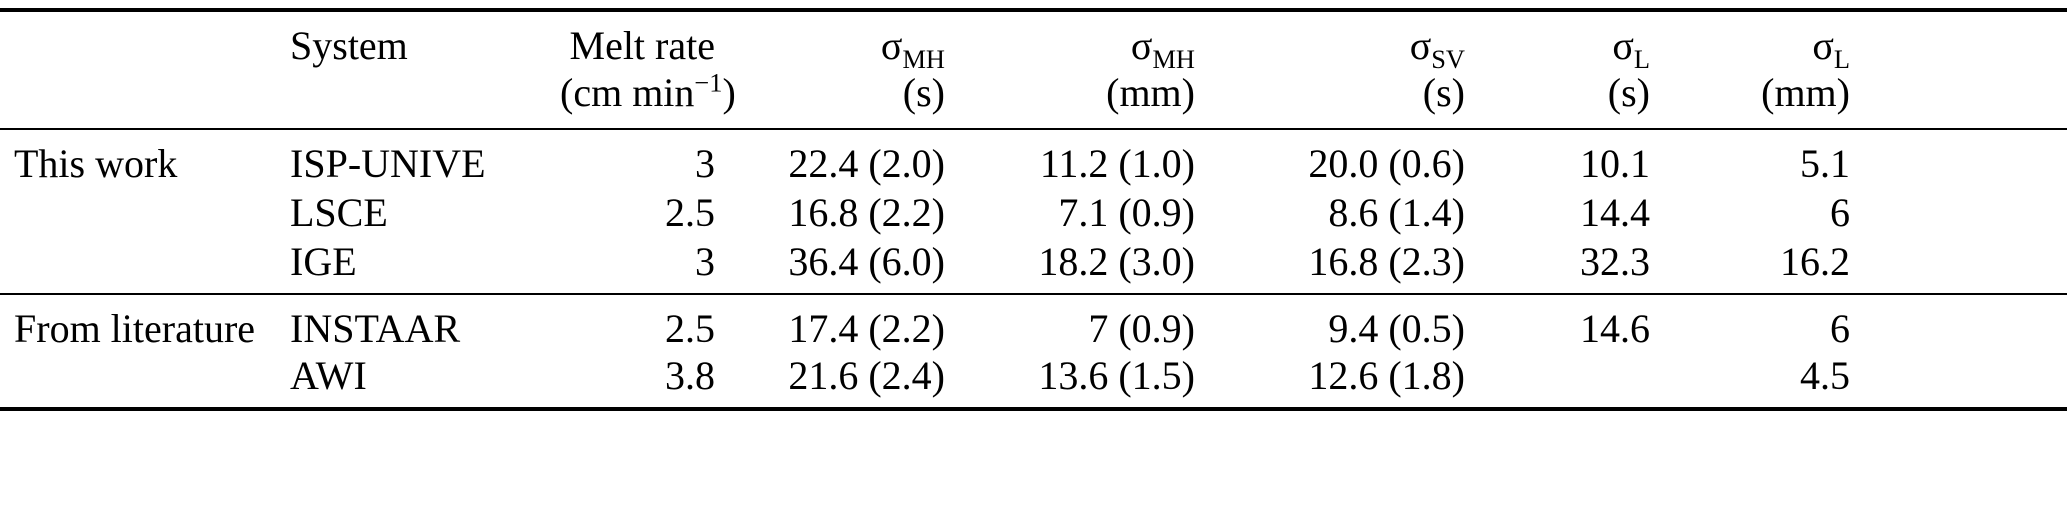 Image resolution: width=2067 pixels, height=527 pixels. I want to click on cell-system: LSCE, so click(339, 212).